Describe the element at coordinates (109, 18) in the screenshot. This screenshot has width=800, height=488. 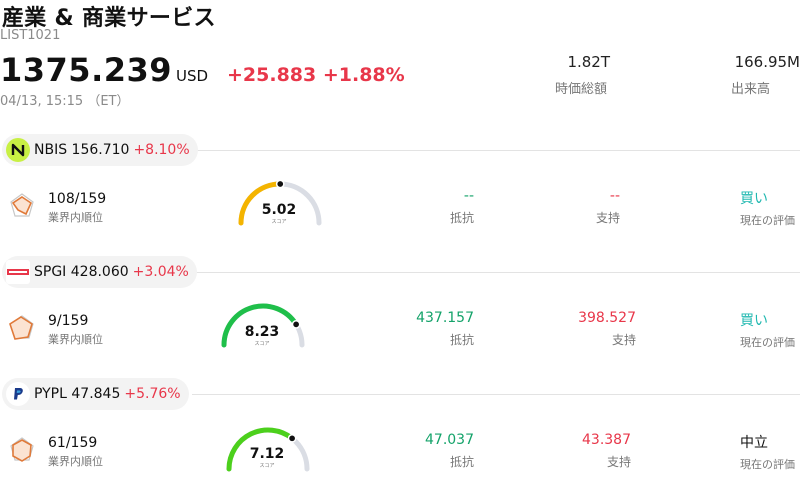
I see `page-title: 産業 & 商業サービス` at that location.